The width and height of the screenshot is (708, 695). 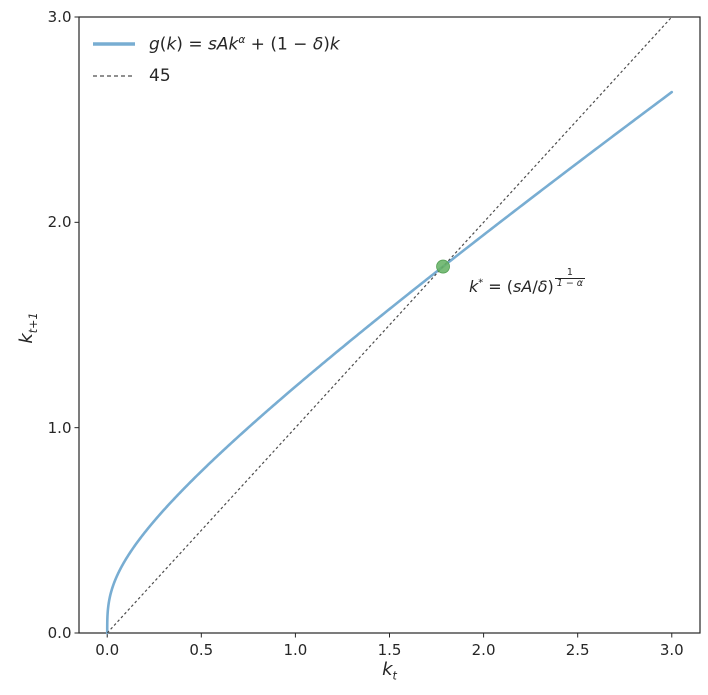 I want to click on fixed-point-marker, so click(x=443, y=266).